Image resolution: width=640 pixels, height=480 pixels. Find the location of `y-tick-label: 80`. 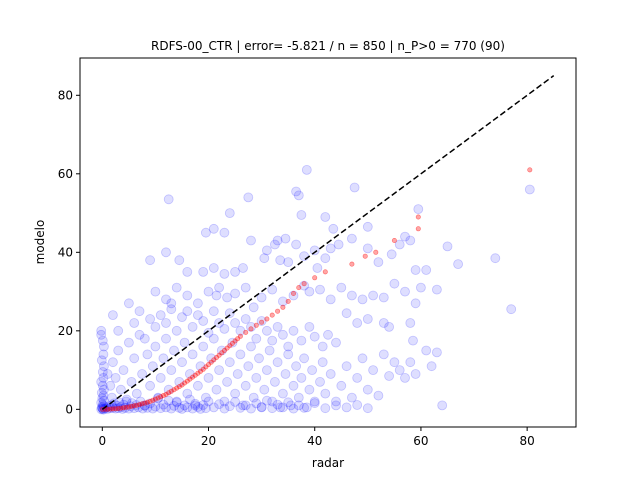

y-tick-label: 80 is located at coordinates (65, 95).